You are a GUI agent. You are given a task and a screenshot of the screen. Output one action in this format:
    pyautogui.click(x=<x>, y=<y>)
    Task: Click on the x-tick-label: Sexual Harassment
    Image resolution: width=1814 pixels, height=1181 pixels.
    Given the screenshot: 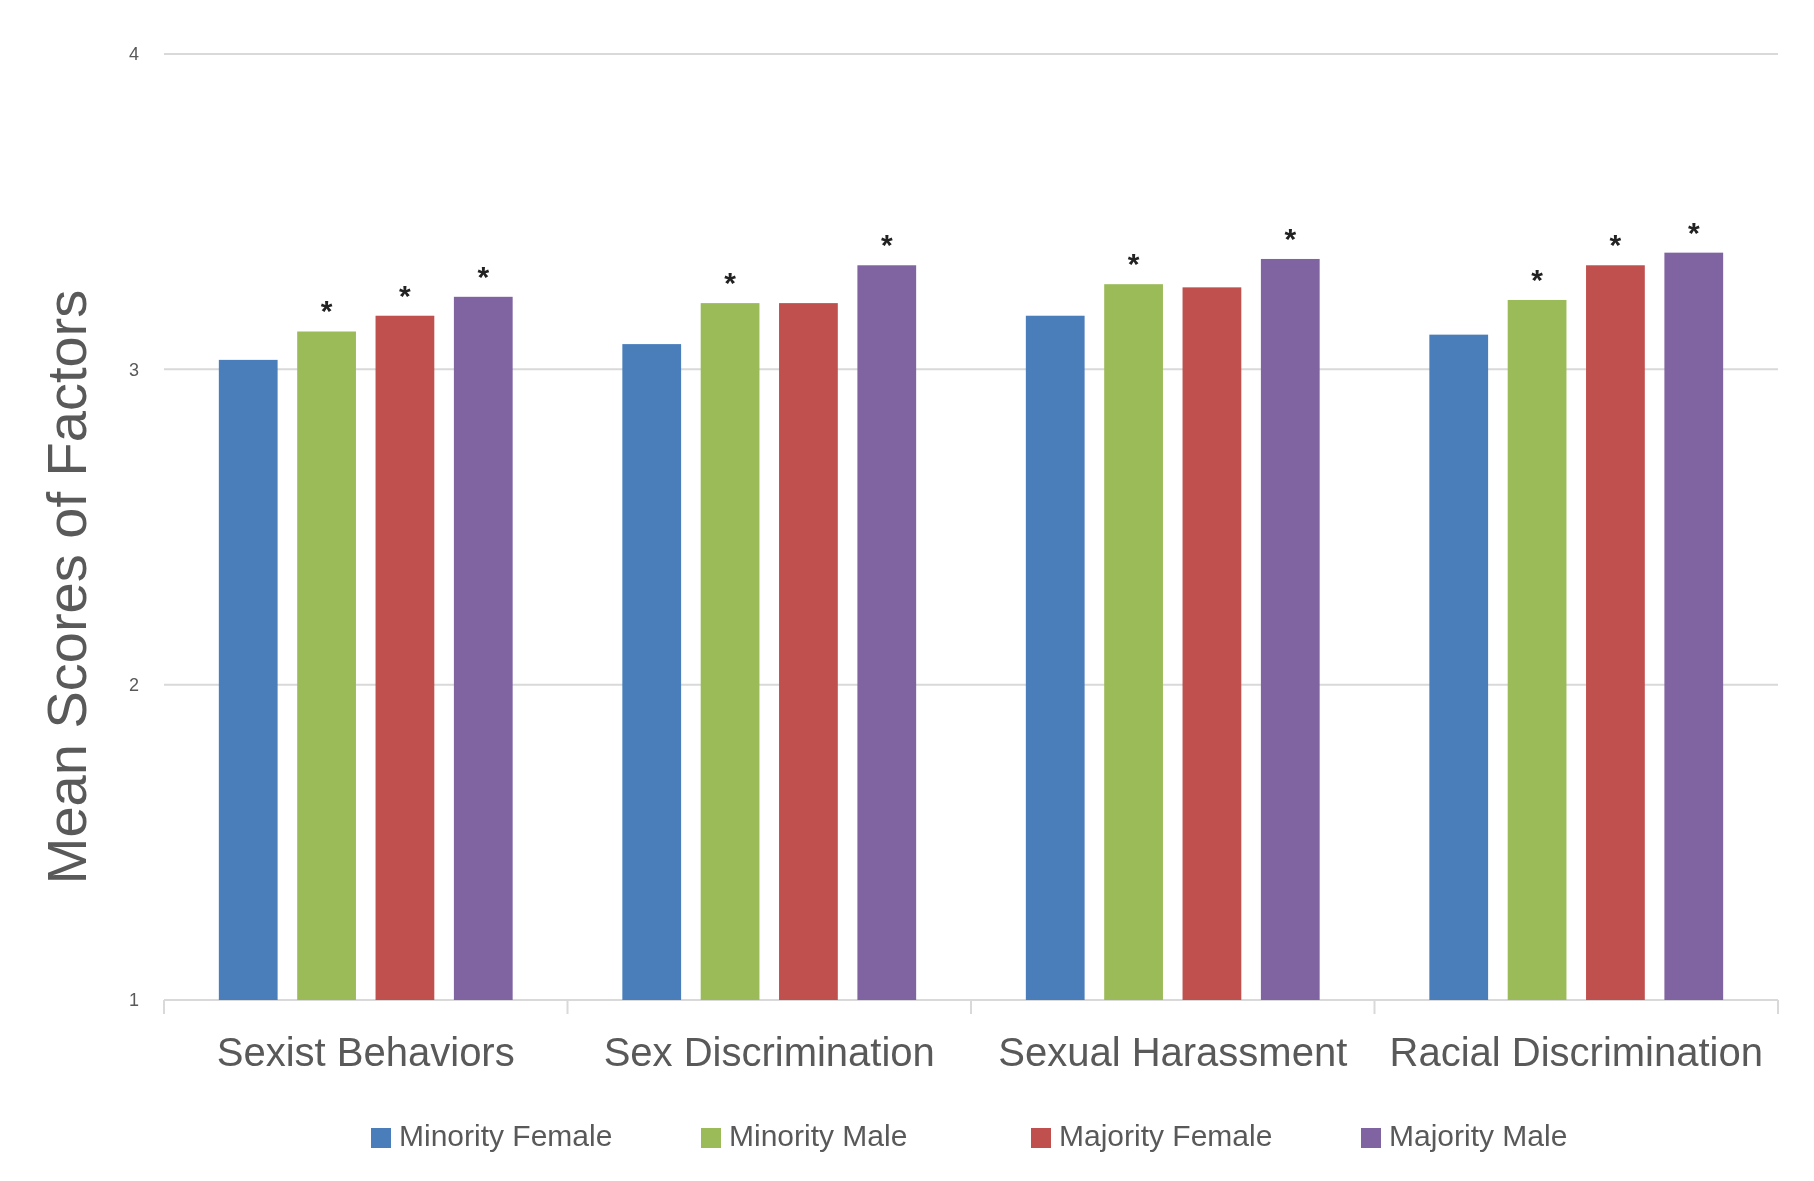 What is the action you would take?
    pyautogui.click(x=1173, y=1052)
    